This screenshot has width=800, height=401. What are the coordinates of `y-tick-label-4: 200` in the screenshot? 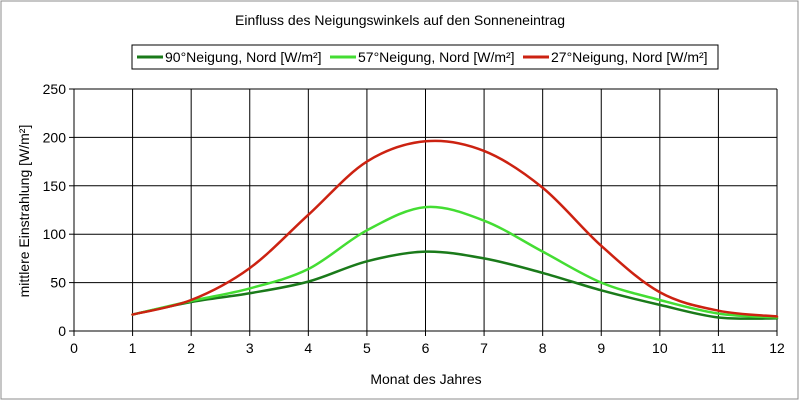 It's located at (55, 137).